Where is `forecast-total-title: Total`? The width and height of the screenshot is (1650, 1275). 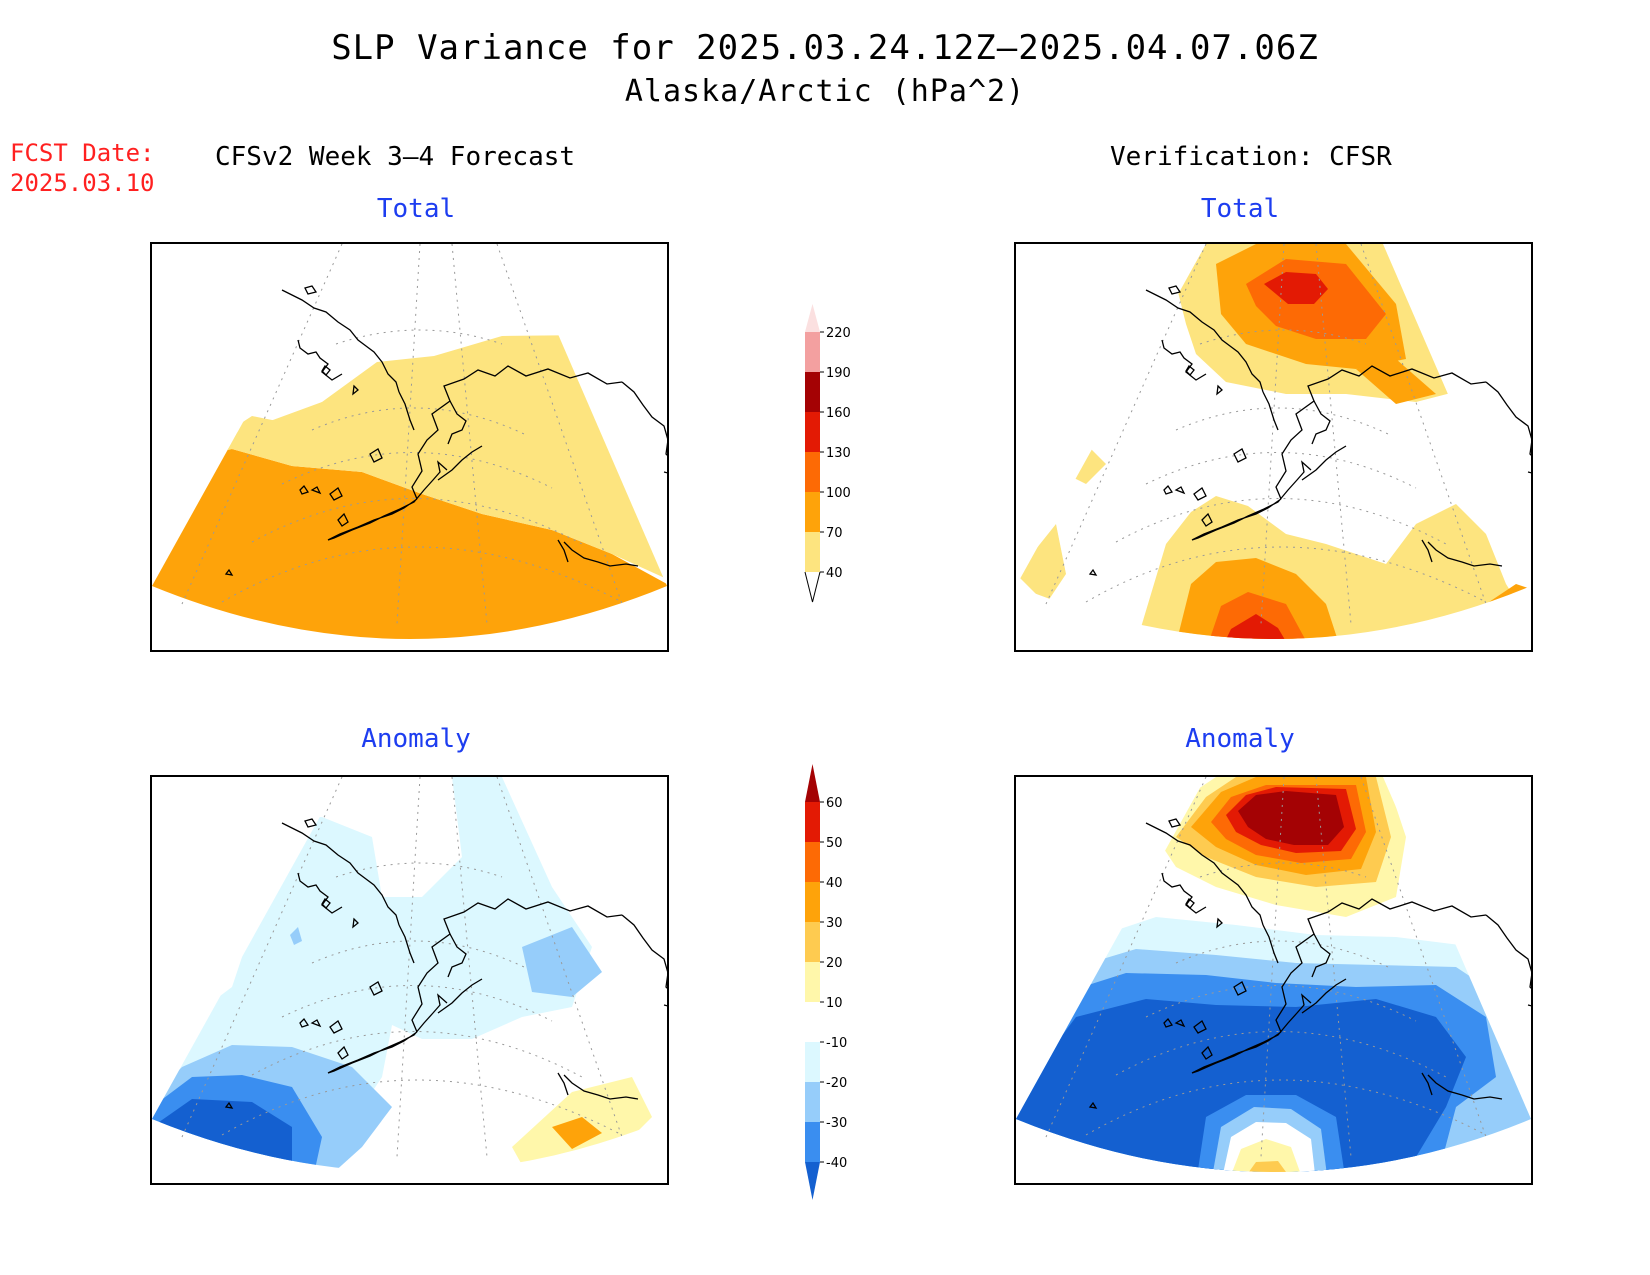
forecast-total-title: Total is located at coordinates (416, 209).